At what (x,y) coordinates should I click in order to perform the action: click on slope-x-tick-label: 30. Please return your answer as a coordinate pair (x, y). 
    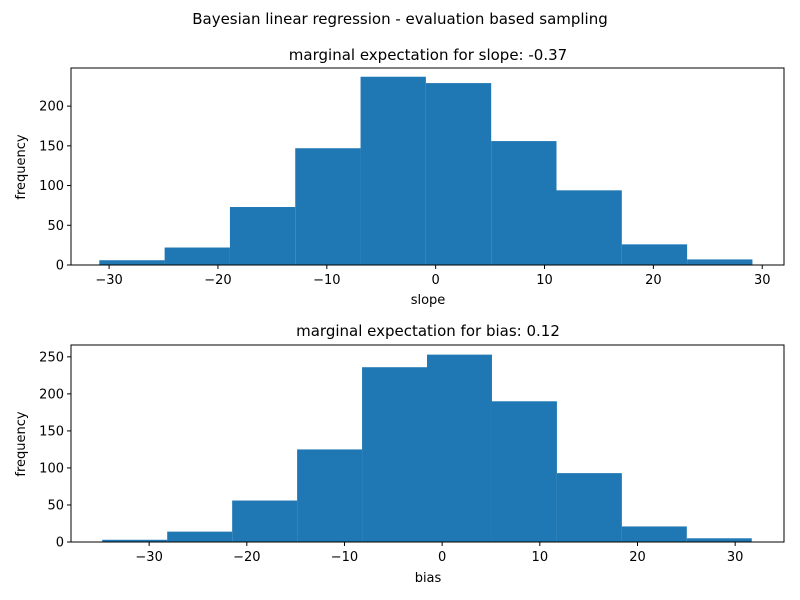
    Looking at the image, I should click on (762, 280).